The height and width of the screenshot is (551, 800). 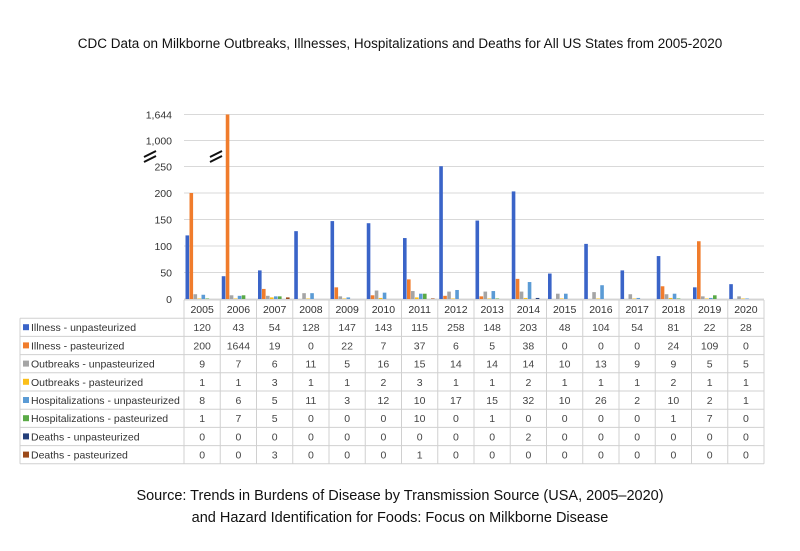 What do you see at coordinates (710, 346) in the screenshot?
I see `data-label: 109` at bounding box center [710, 346].